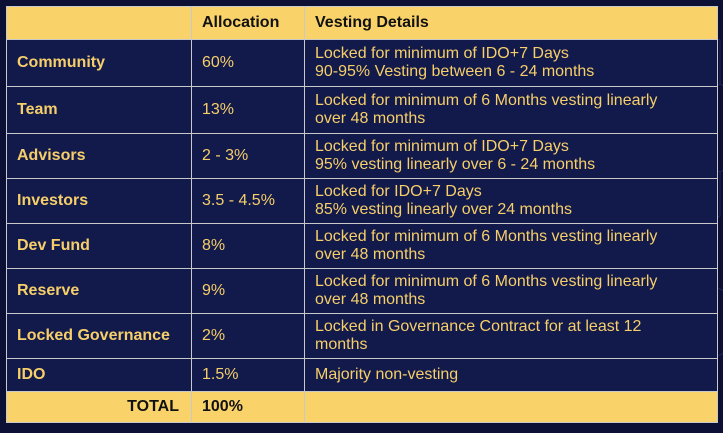 The width and height of the screenshot is (723, 433). I want to click on row-allocation: 9%, so click(248, 291).